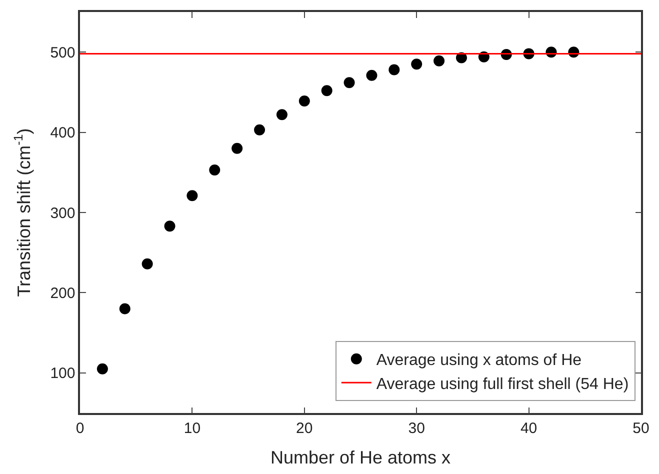 This screenshot has width=659, height=474. What do you see at coordinates (360, 457) in the screenshot?
I see `x-axis-title: Number of He atoms x` at bounding box center [360, 457].